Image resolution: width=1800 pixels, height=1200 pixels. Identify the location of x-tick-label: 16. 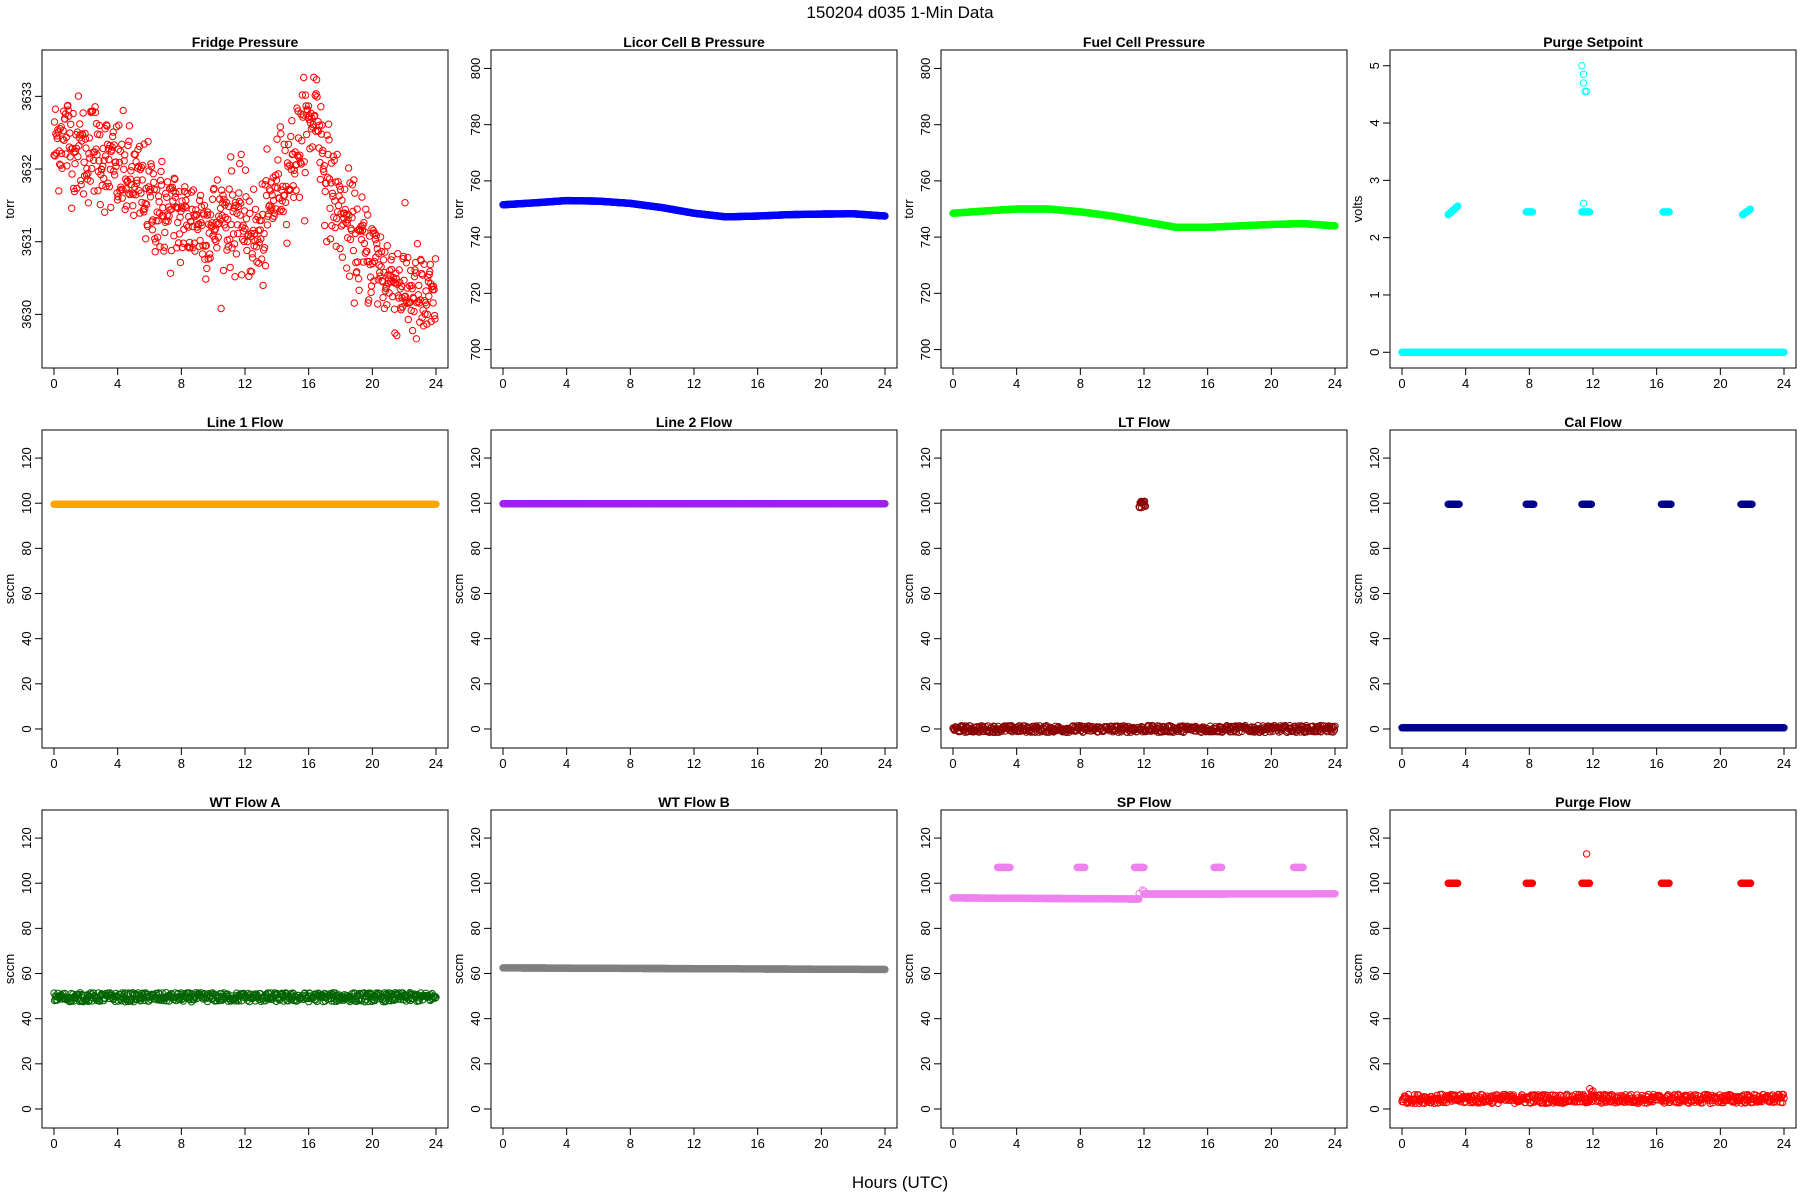
(757, 383).